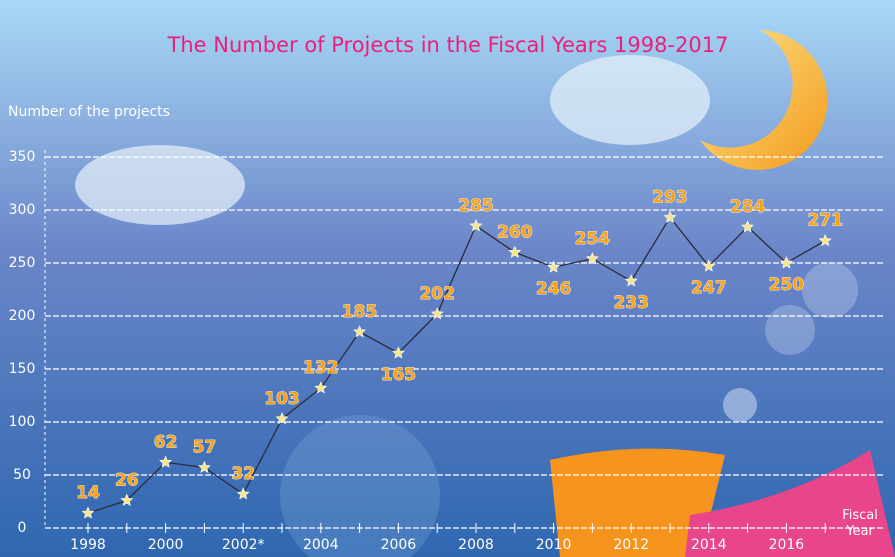 The width and height of the screenshot is (895, 557). What do you see at coordinates (515, 232) in the screenshot?
I see `data-label: 260` at bounding box center [515, 232].